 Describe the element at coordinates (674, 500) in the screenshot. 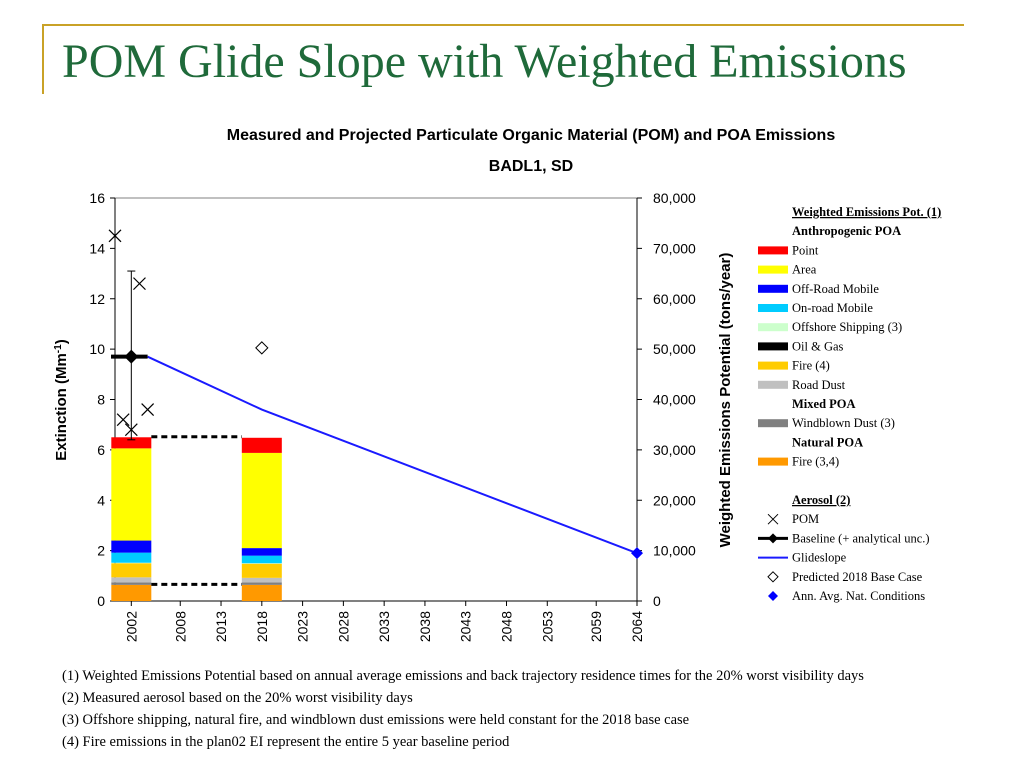

I see `right-axis-tick-label: 20,000` at that location.